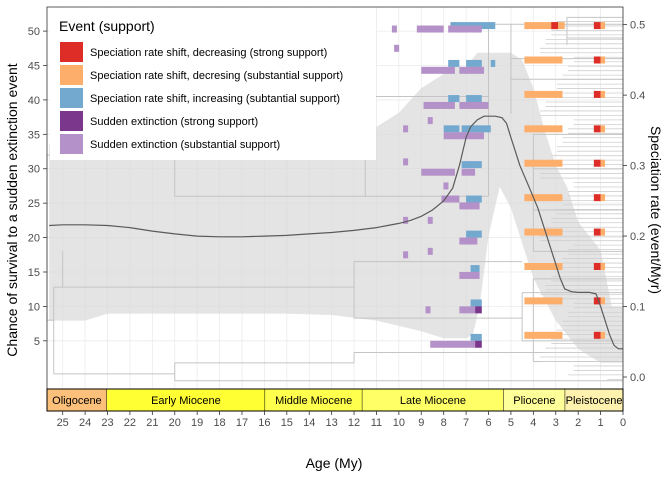  Describe the element at coordinates (637, 96) in the screenshot. I see `y-right-tick-label: 0.4` at that location.